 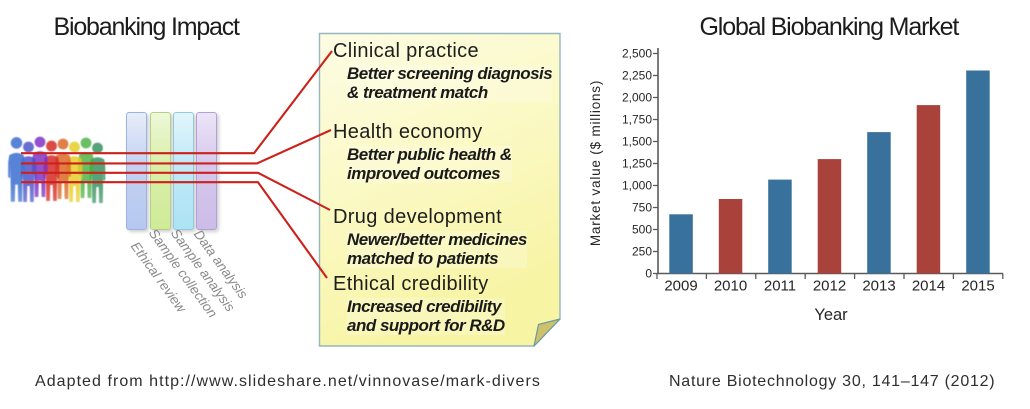 I want to click on svg-text: 0, so click(x=648, y=274).